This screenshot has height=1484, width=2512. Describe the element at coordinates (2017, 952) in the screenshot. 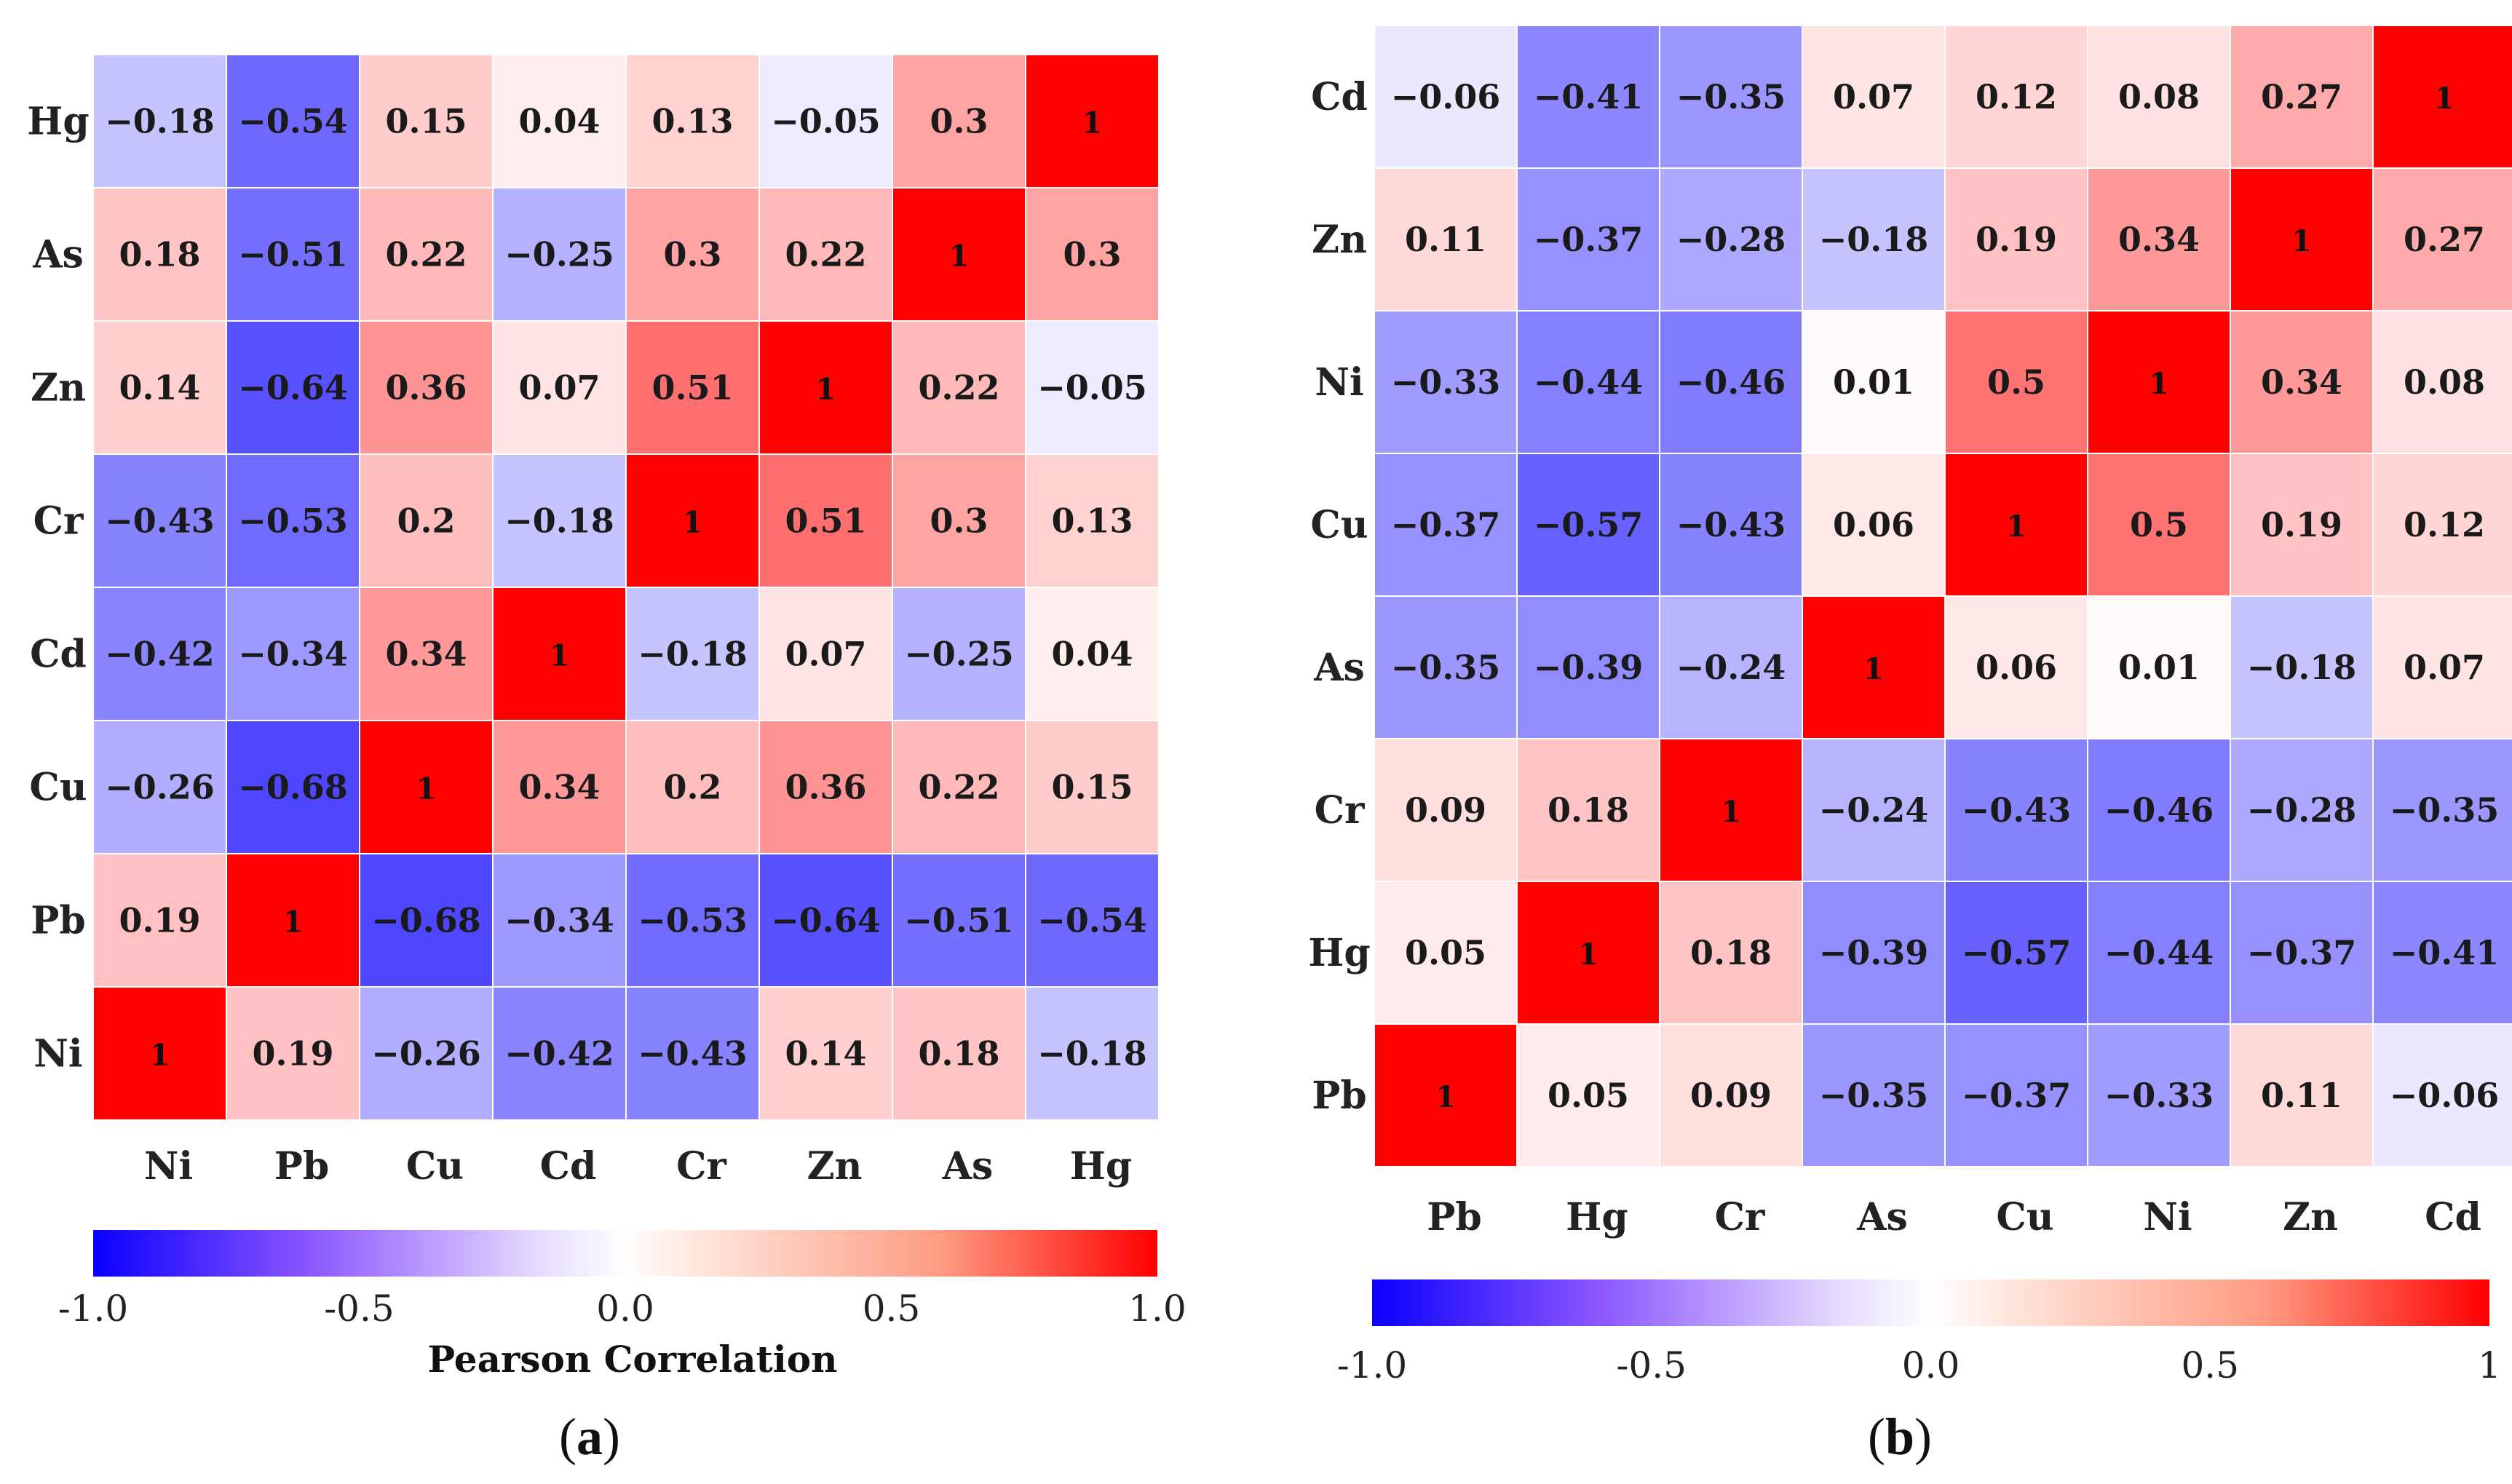

I see `cell-value-label: −0.57` at that location.